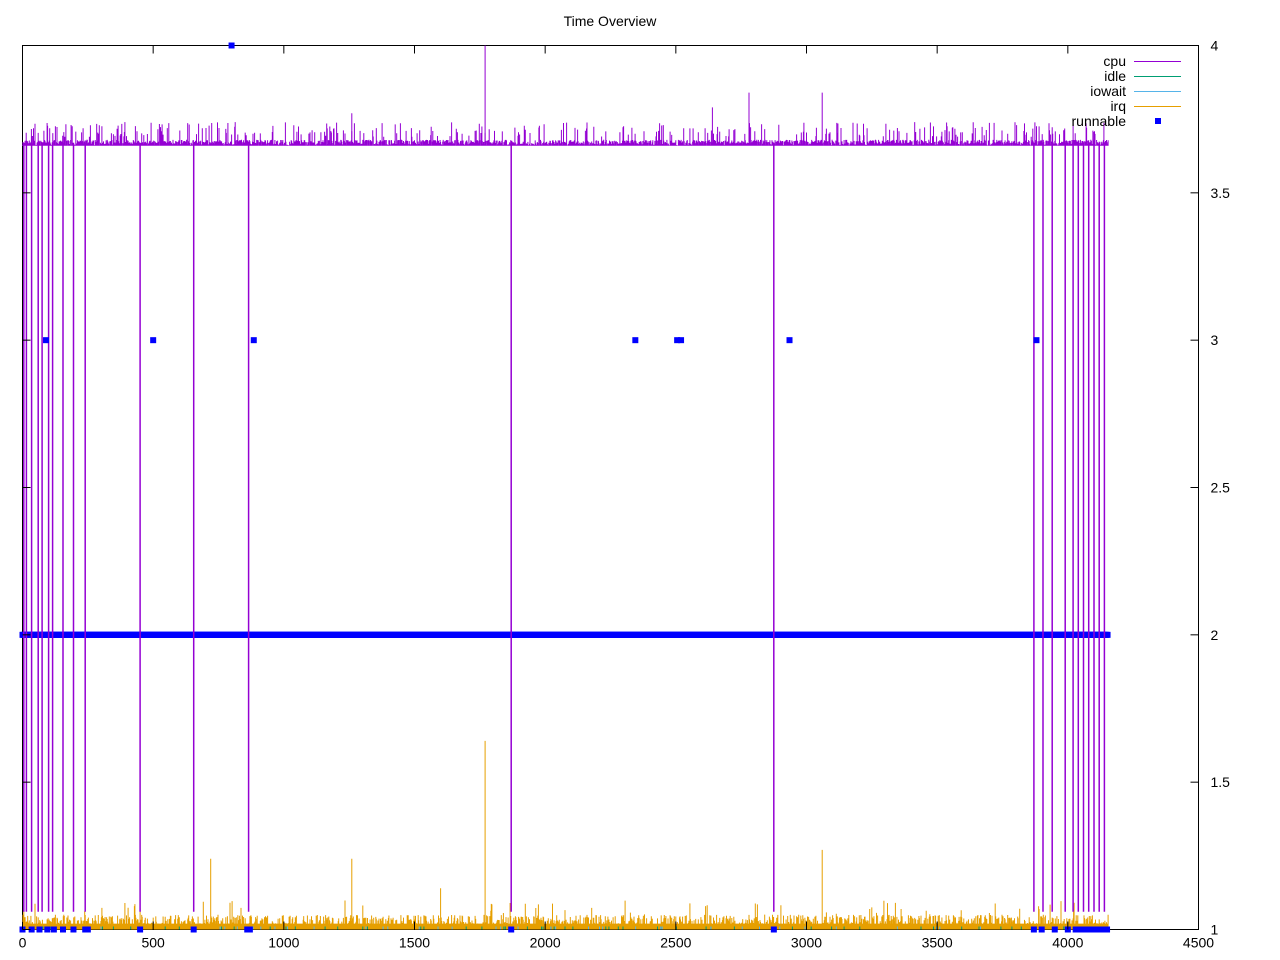  I want to click on y-tick-label: 2, so click(1215, 635).